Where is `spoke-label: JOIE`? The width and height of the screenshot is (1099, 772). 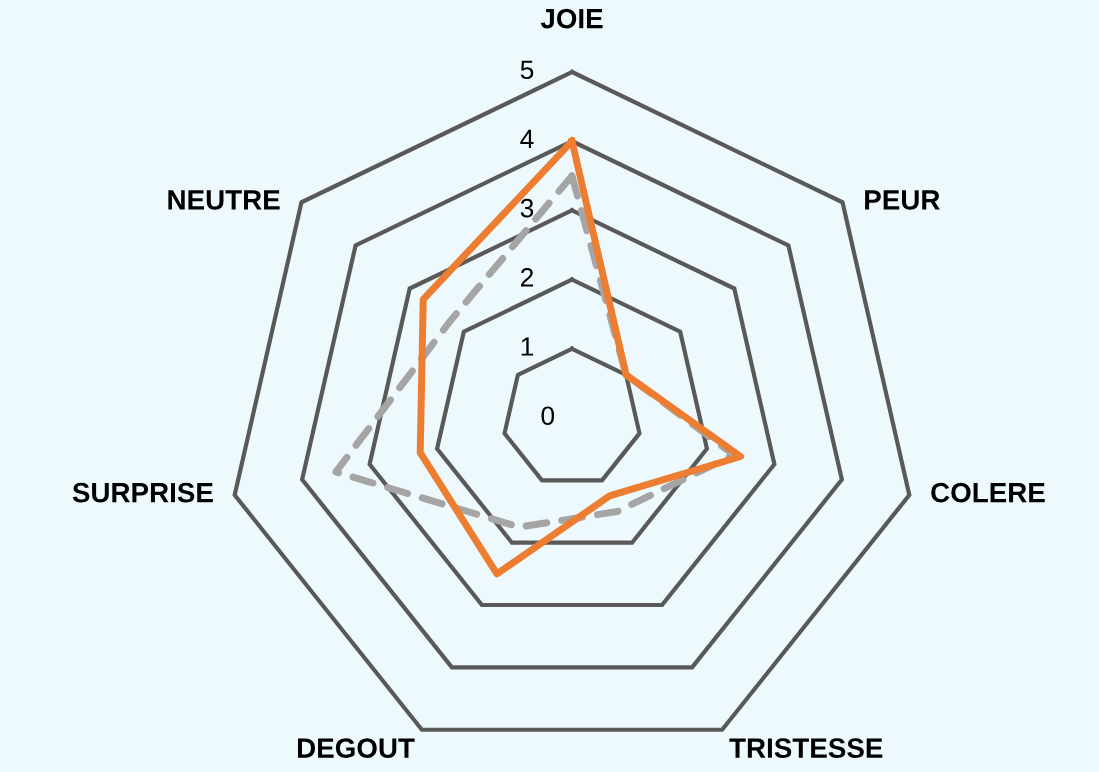 spoke-label: JOIE is located at coordinates (571, 18).